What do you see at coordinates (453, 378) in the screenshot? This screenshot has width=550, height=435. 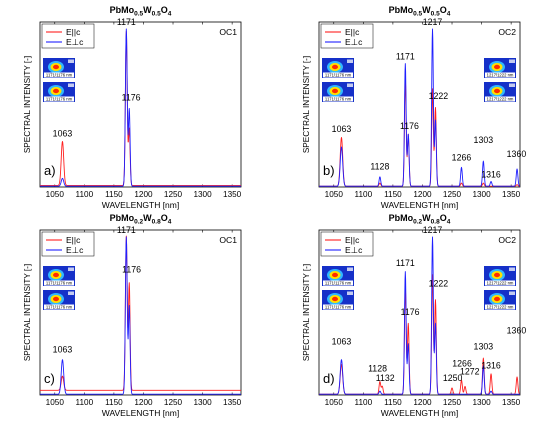 I see `peak-label: 1250` at bounding box center [453, 378].